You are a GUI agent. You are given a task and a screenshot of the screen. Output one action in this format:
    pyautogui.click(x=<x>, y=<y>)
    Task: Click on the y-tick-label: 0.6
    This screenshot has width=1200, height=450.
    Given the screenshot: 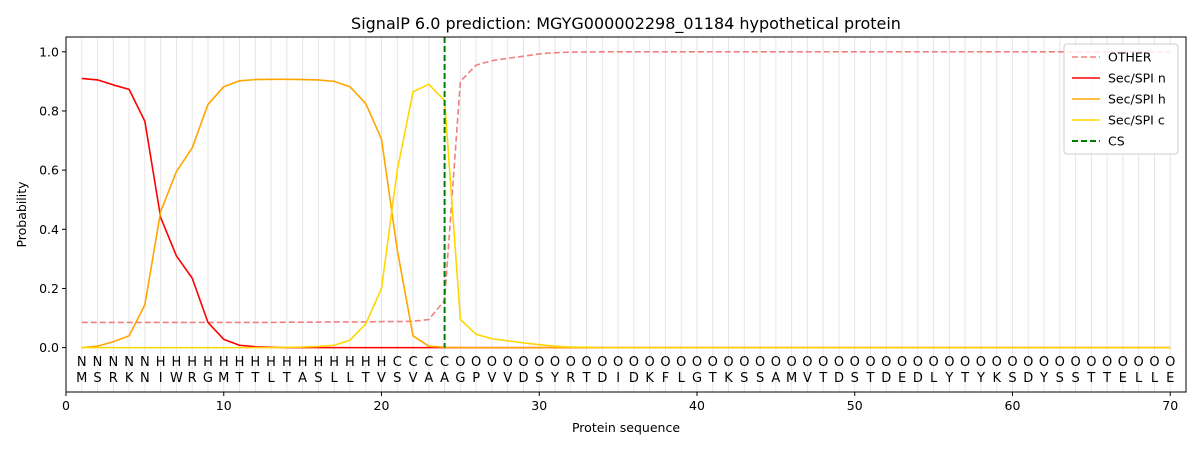 What is the action you would take?
    pyautogui.click(x=49, y=170)
    